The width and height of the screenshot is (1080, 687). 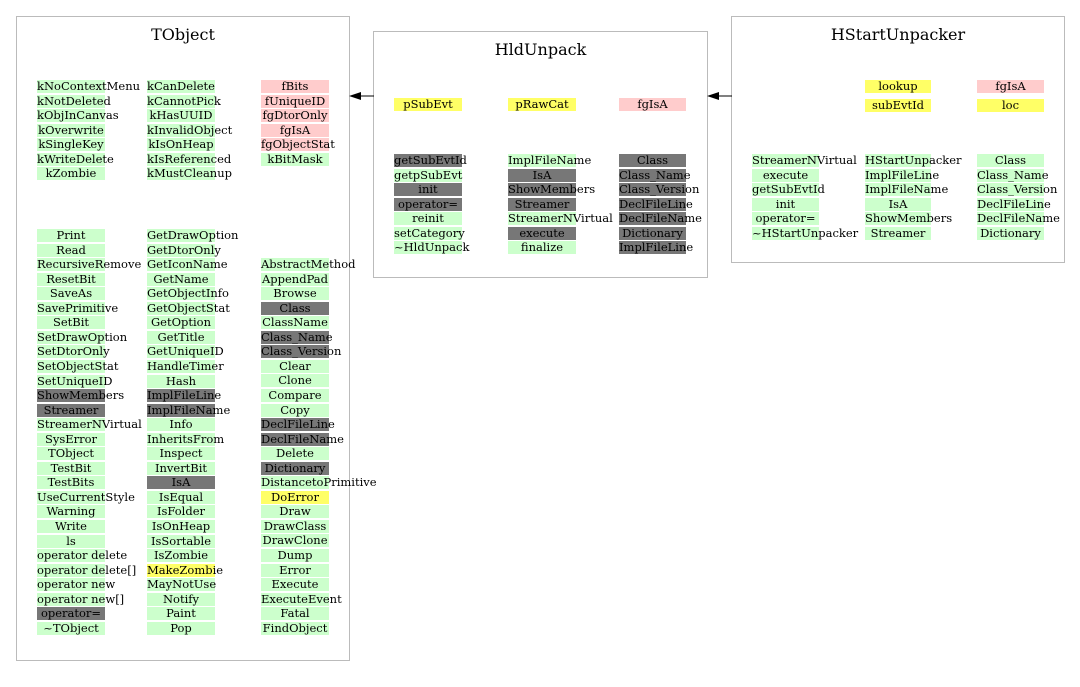 I want to click on class-member-label: fgIsA, so click(x=1010, y=86).